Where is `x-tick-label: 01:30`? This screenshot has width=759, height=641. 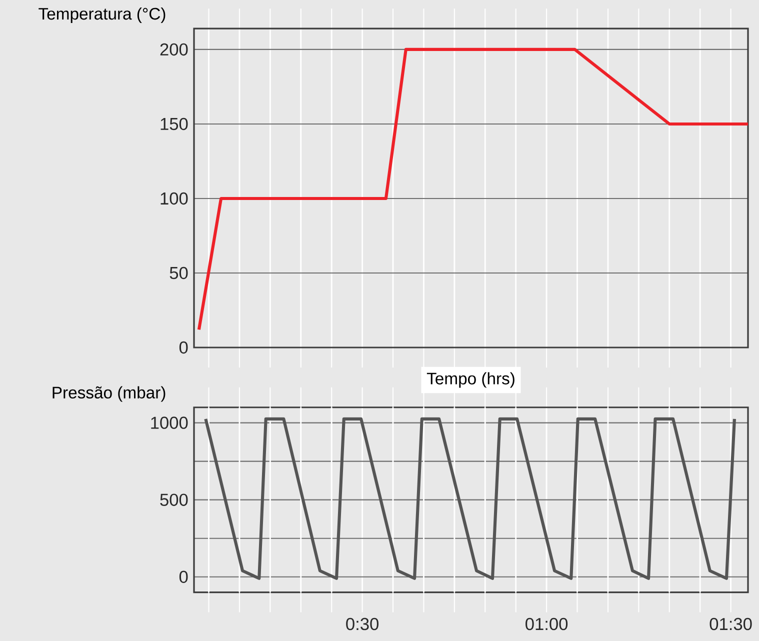 x-tick-label: 01:30 is located at coordinates (731, 624).